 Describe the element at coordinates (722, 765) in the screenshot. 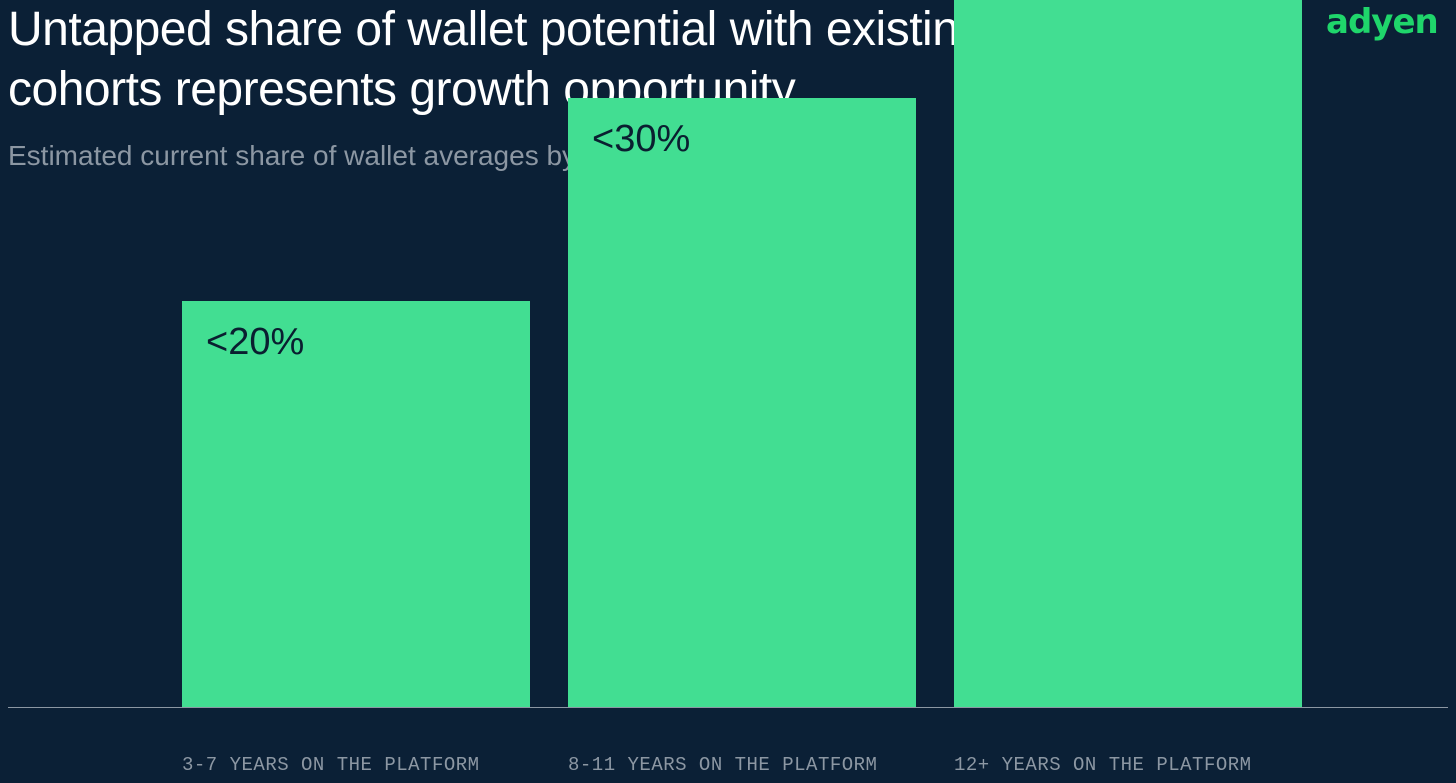

I see `x-tick-label-2: 8-11 YEARS ON THE PLATFORM` at that location.